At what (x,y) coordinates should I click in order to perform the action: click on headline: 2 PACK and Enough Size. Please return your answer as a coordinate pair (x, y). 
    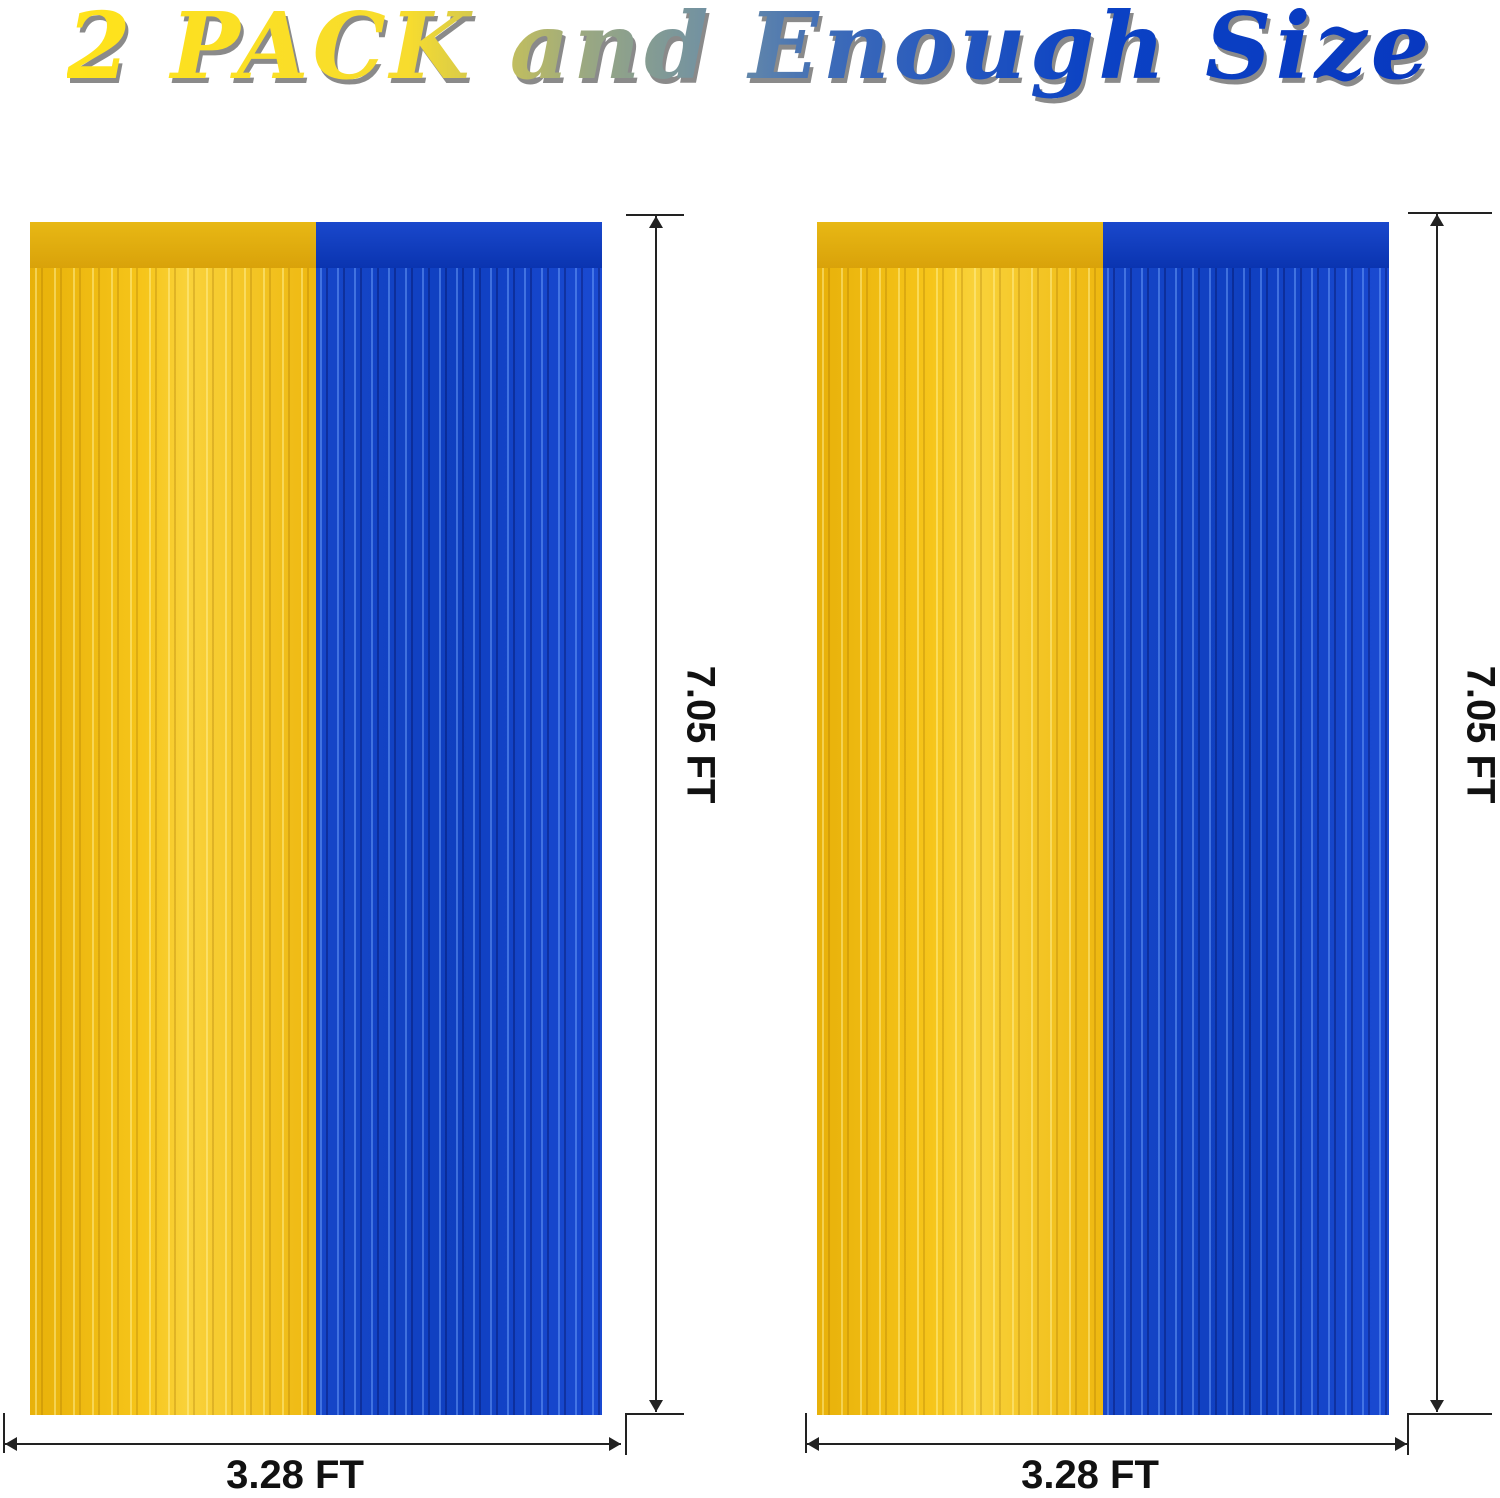
    Looking at the image, I should click on (750, 50).